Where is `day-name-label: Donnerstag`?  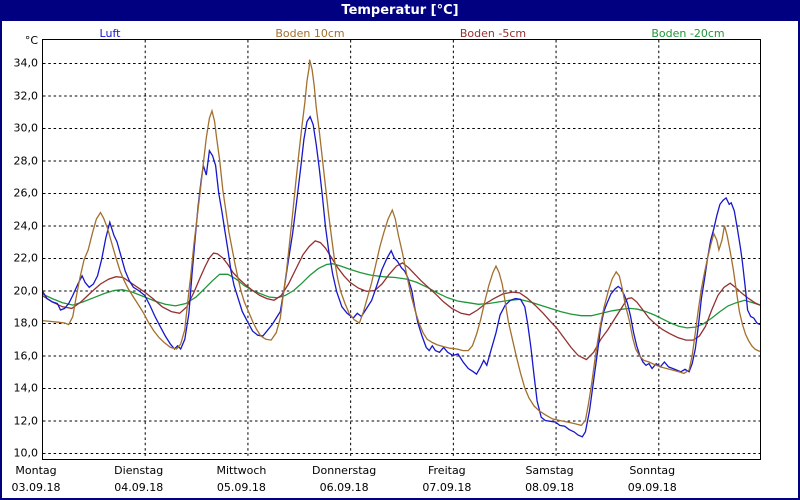
day-name-label: Donnerstag is located at coordinates (344, 470).